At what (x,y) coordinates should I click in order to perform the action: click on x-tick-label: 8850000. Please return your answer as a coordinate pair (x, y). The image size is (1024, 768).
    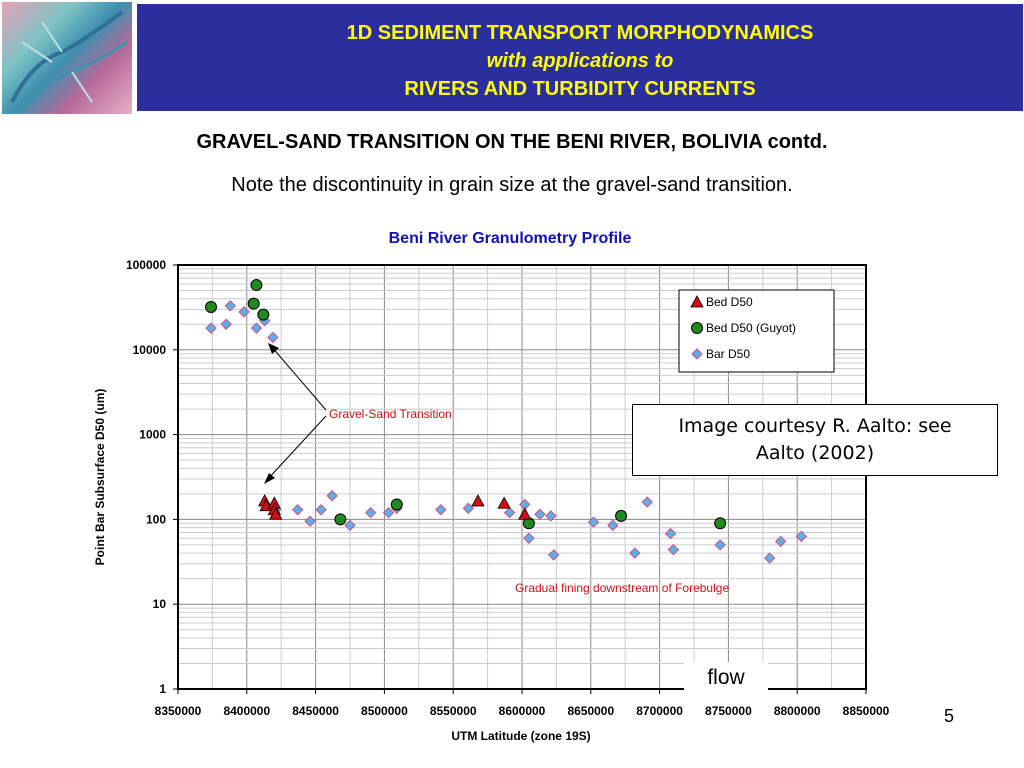
    Looking at the image, I should click on (866, 711).